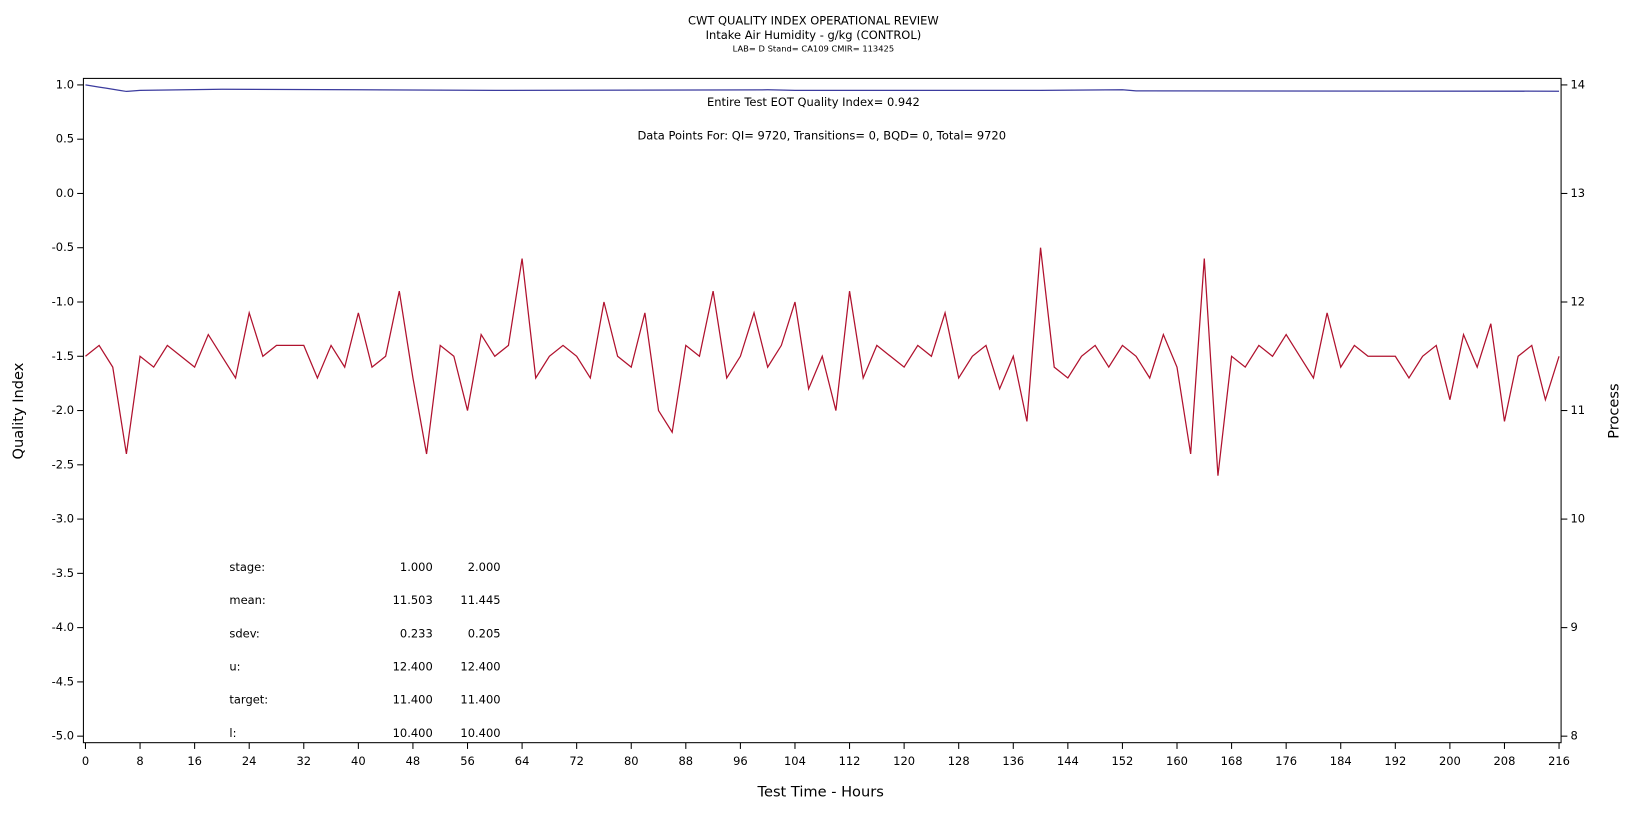 The height and width of the screenshot is (819, 1632). Describe the element at coordinates (248, 700) in the screenshot. I see `stats-label: target:` at that location.